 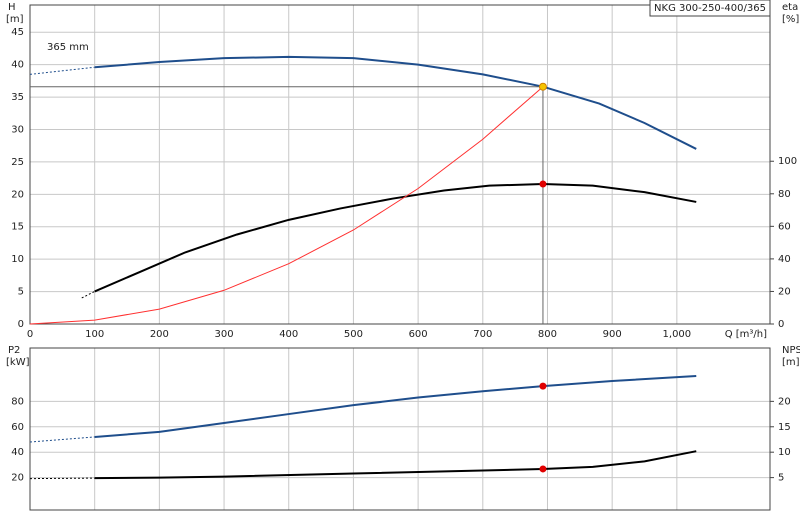 I want to click on x-tick-label: 200, so click(x=159, y=334).